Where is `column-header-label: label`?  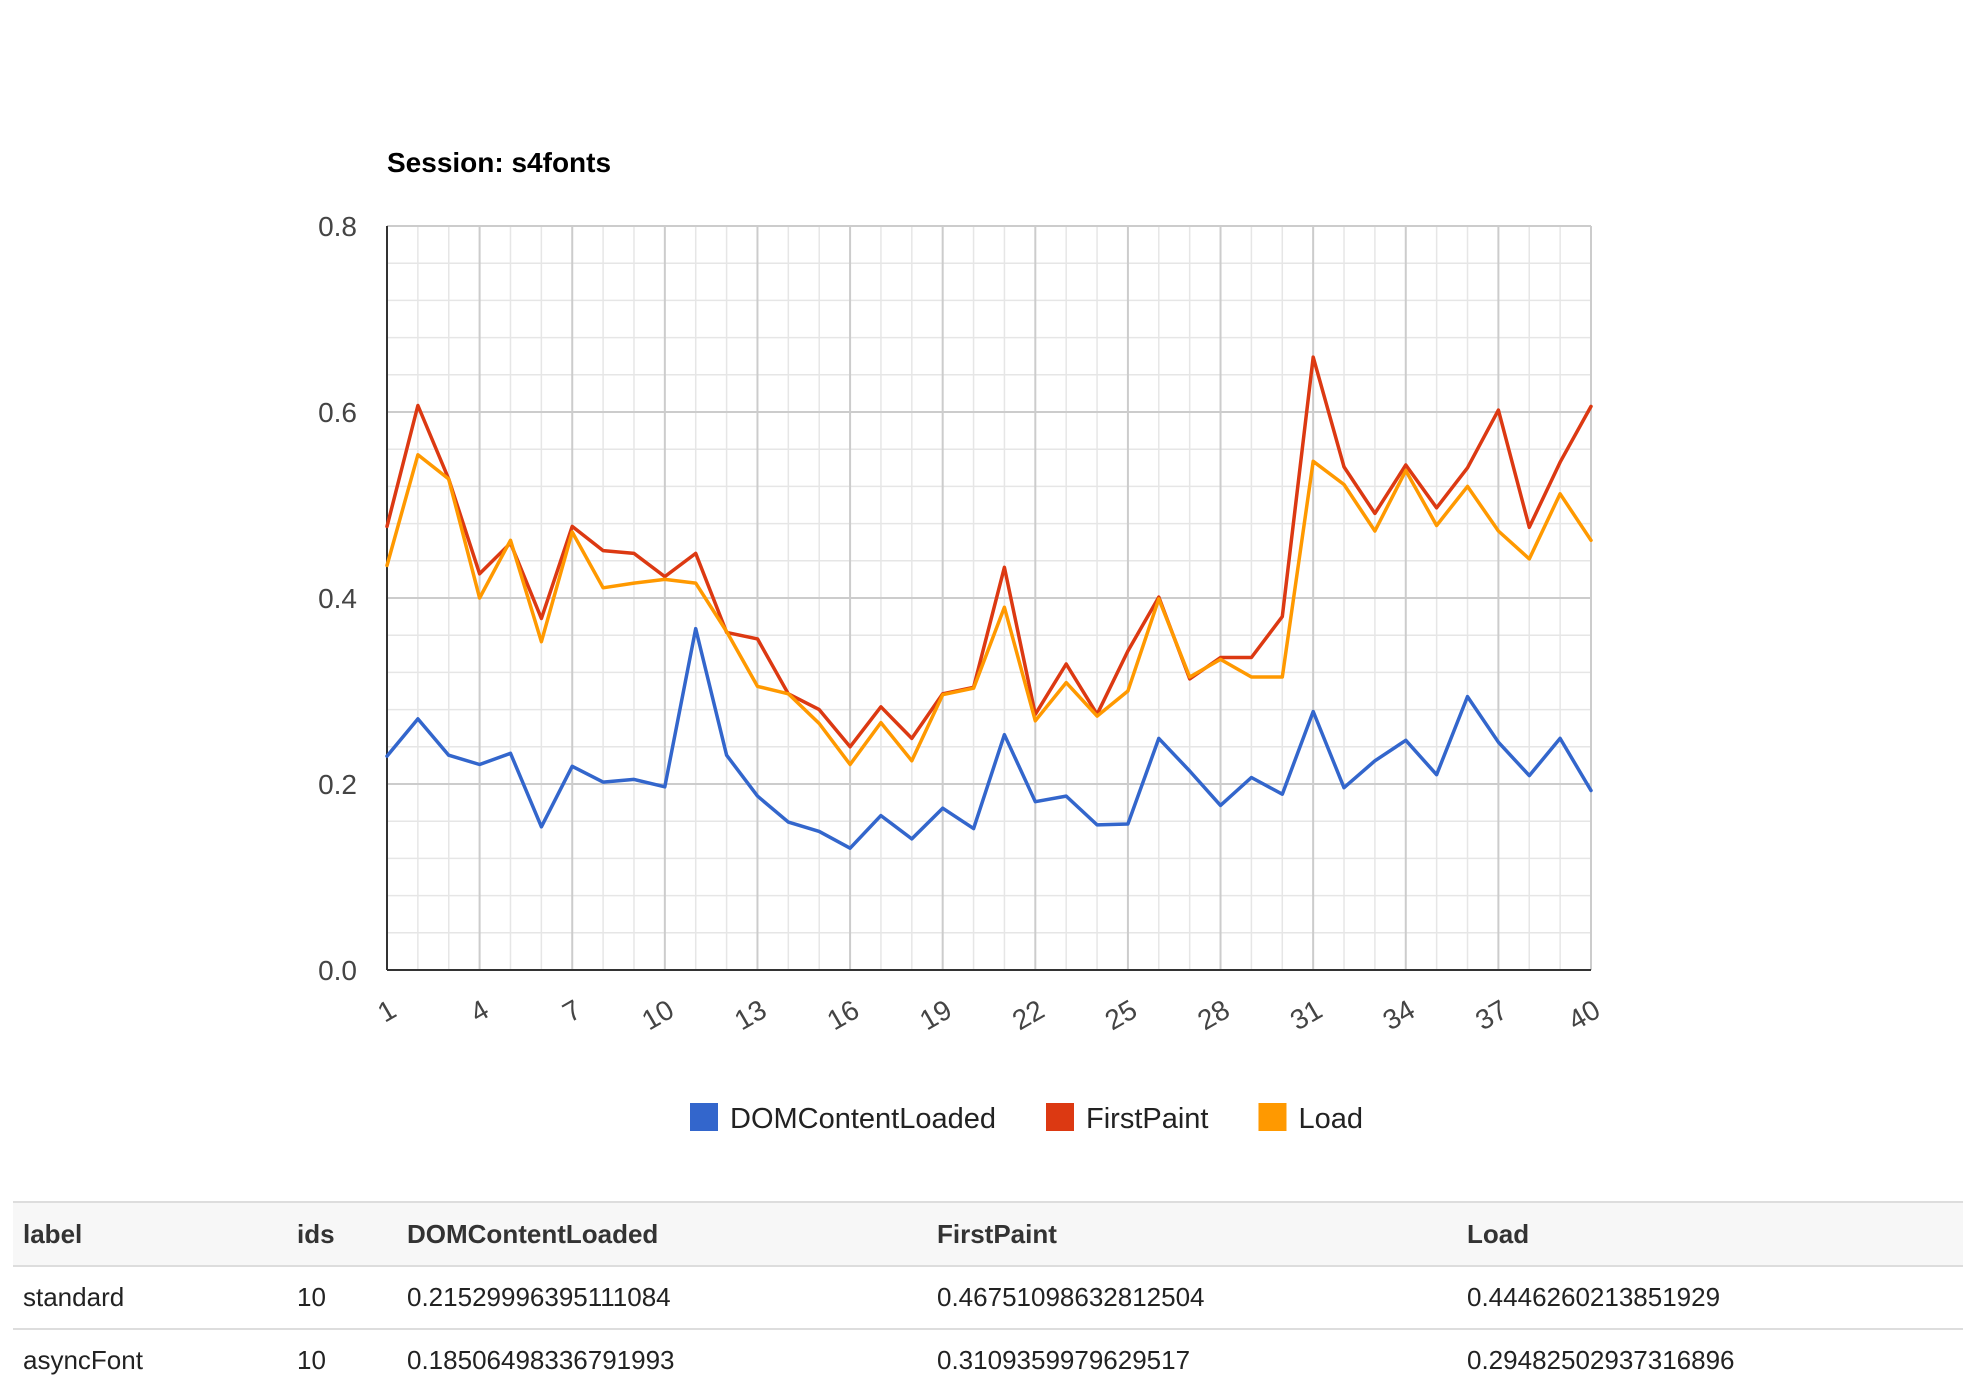
column-header-label: label is located at coordinates (150, 1234).